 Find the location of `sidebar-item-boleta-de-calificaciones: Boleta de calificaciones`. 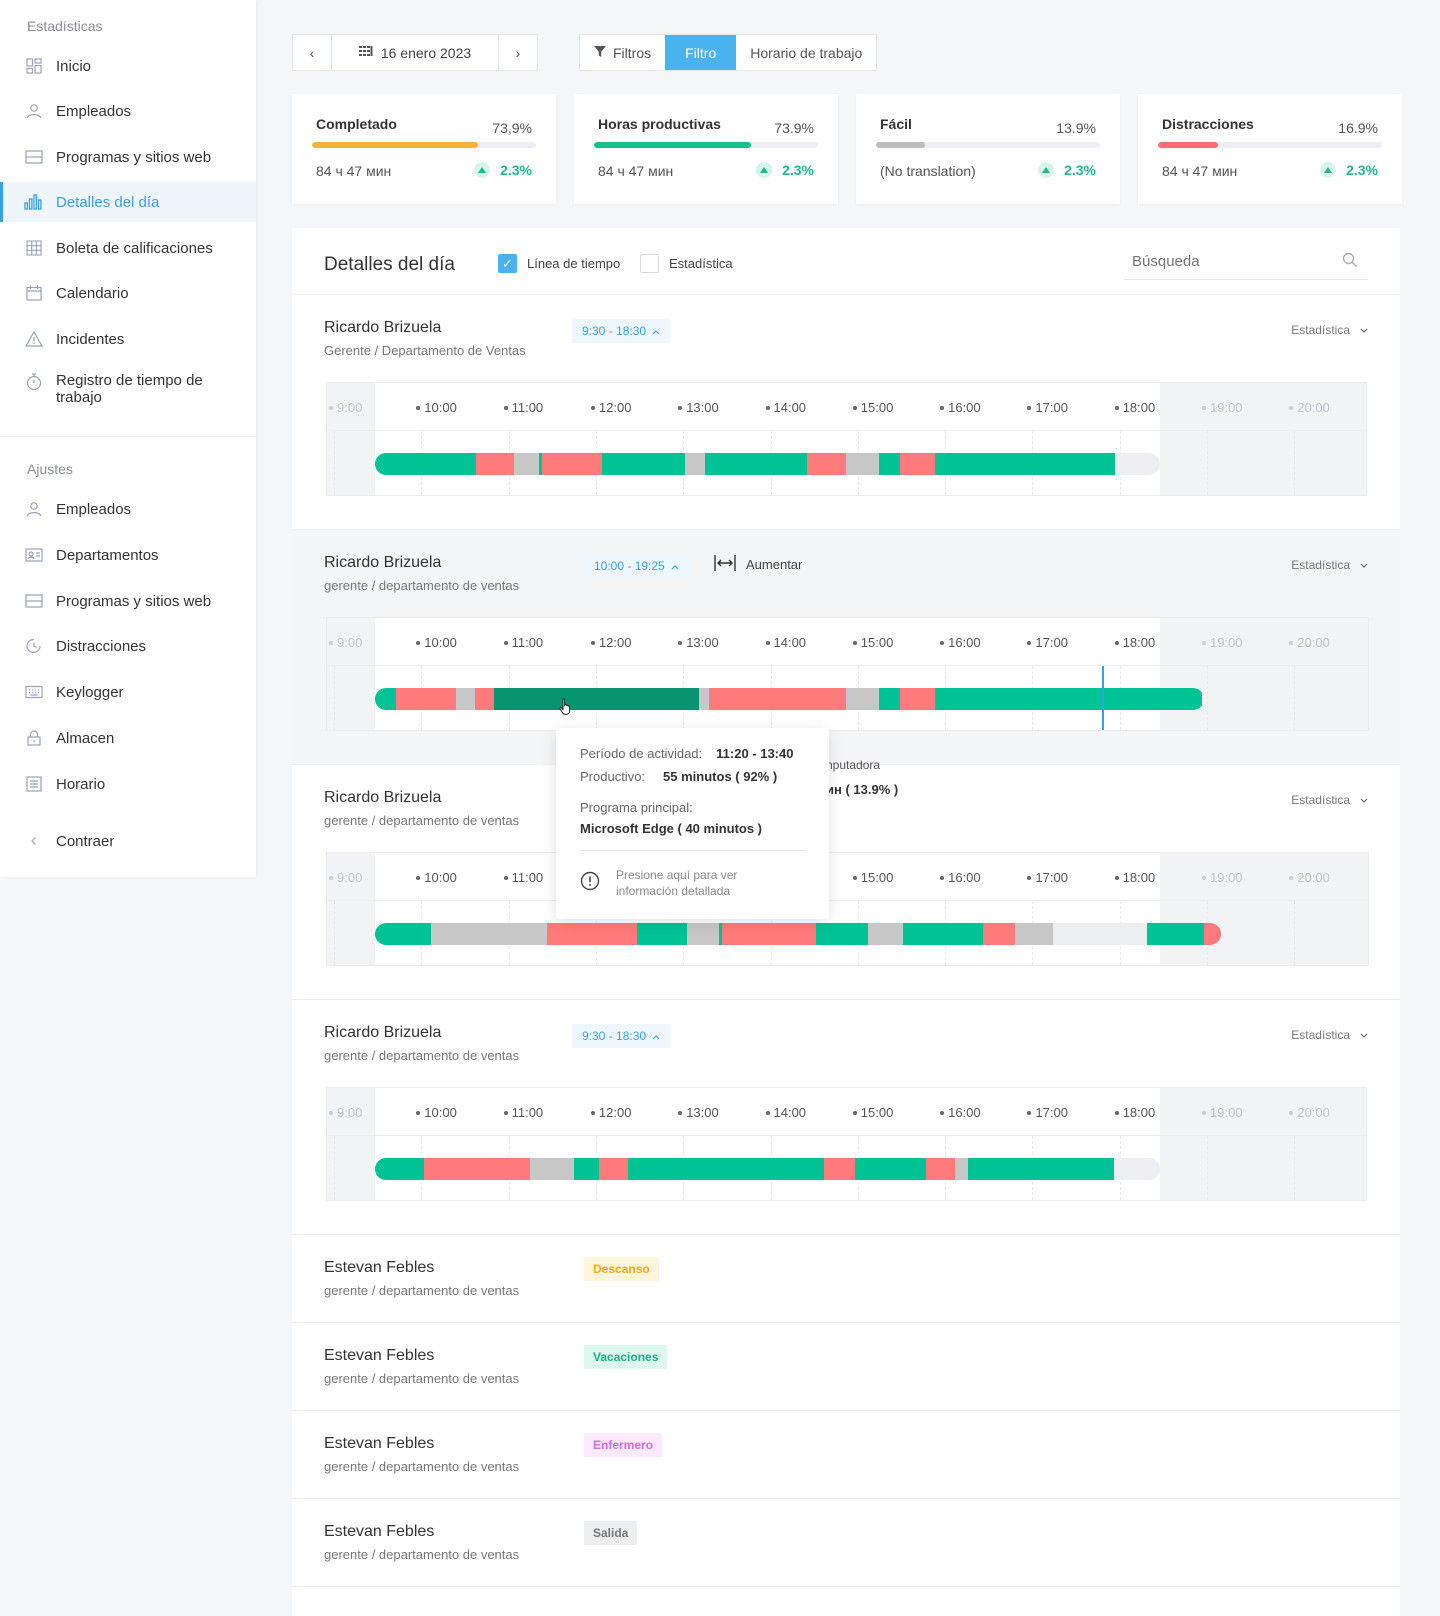

sidebar-item-boleta-de-calificaciones: Boleta de calificaciones is located at coordinates (128, 248).